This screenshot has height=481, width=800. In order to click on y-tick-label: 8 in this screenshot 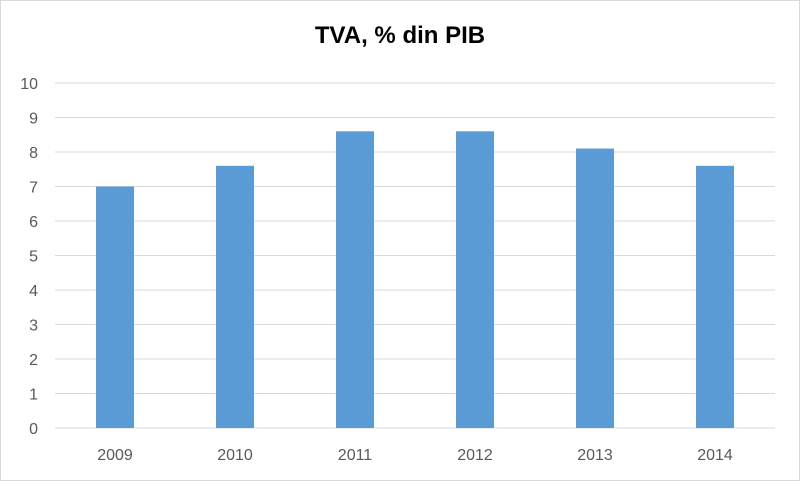, I will do `click(33, 153)`.